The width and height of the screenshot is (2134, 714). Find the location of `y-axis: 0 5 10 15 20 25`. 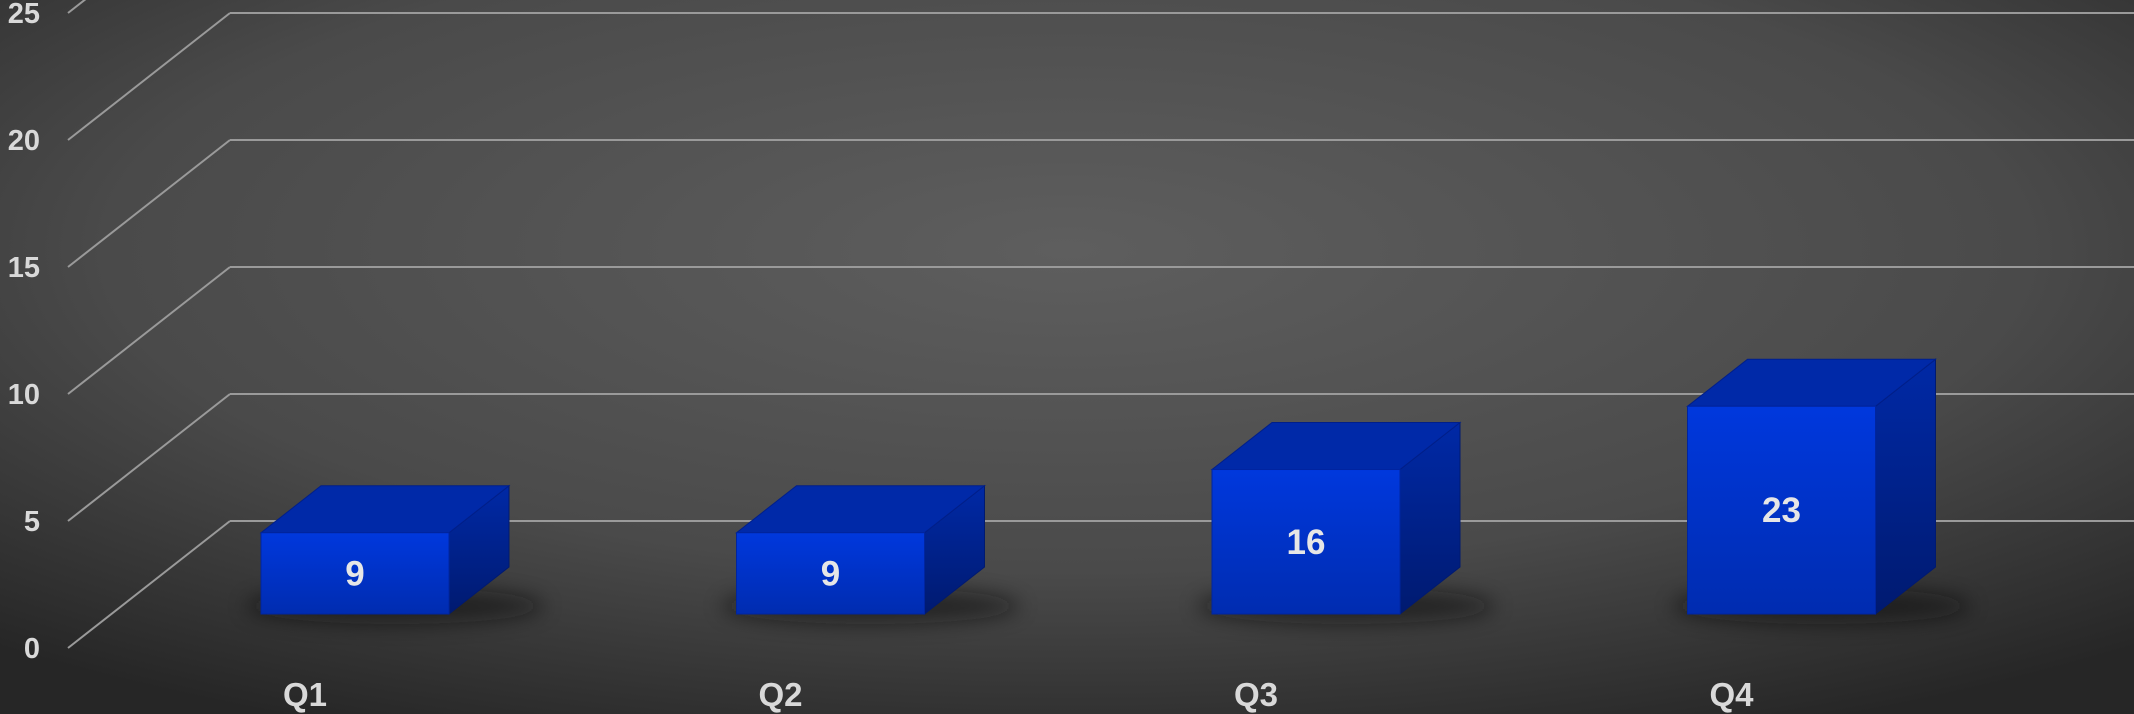

y-axis: 0 5 10 15 20 25 is located at coordinates (24, 332).